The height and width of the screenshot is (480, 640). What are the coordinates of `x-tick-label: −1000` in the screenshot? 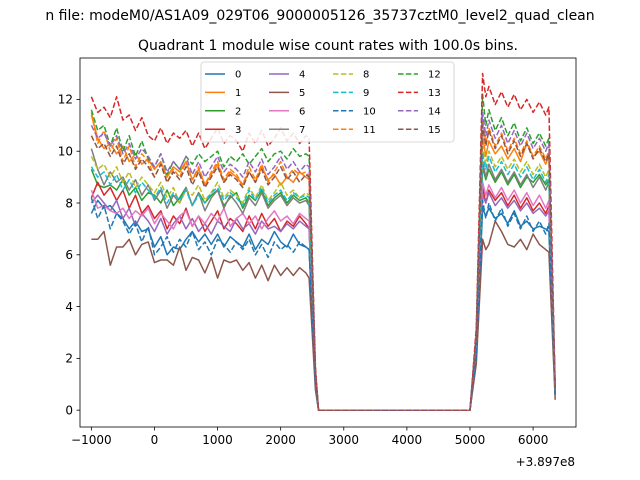 It's located at (91, 440).